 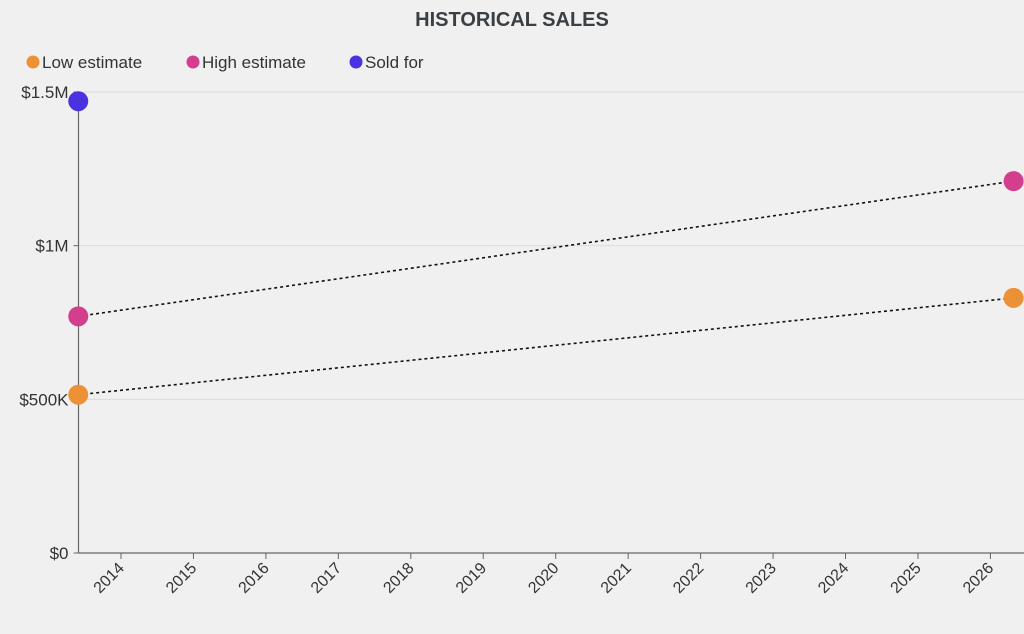 I want to click on x-tick-label: 2025, so click(x=906, y=578).